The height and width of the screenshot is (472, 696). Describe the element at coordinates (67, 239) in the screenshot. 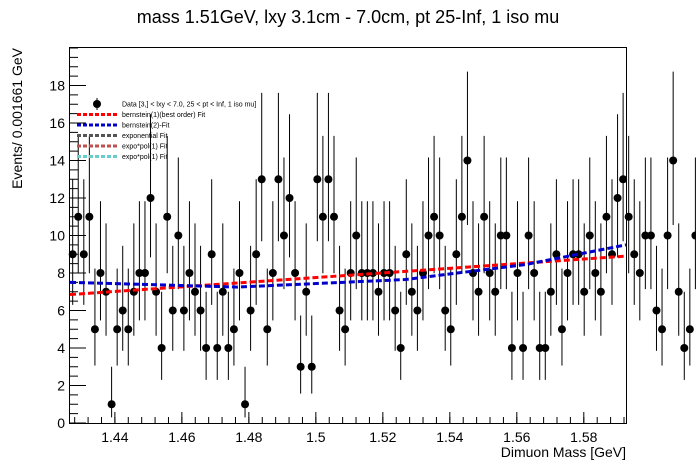

I see `y-axis: 0 2 4 6 8 10 12 14 16 18` at that location.